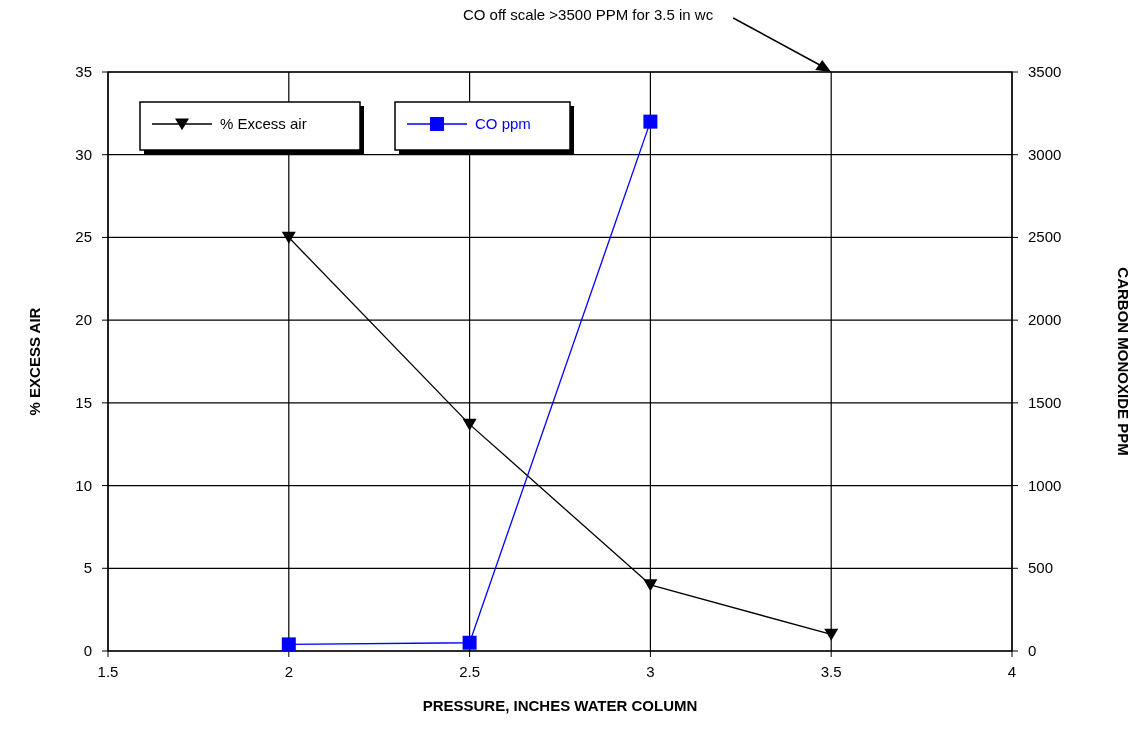  Describe the element at coordinates (83, 320) in the screenshot. I see `y-tick-label: 20` at that location.